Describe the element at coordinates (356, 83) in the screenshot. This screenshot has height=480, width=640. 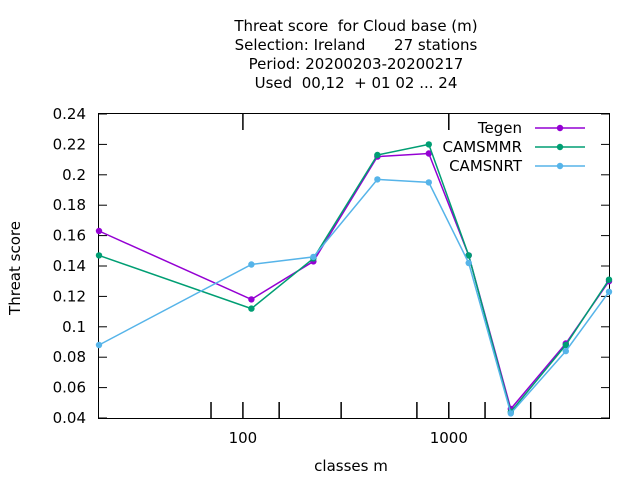
I see `title-line-4: Used 00,12 + 01 02 ... 24` at that location.